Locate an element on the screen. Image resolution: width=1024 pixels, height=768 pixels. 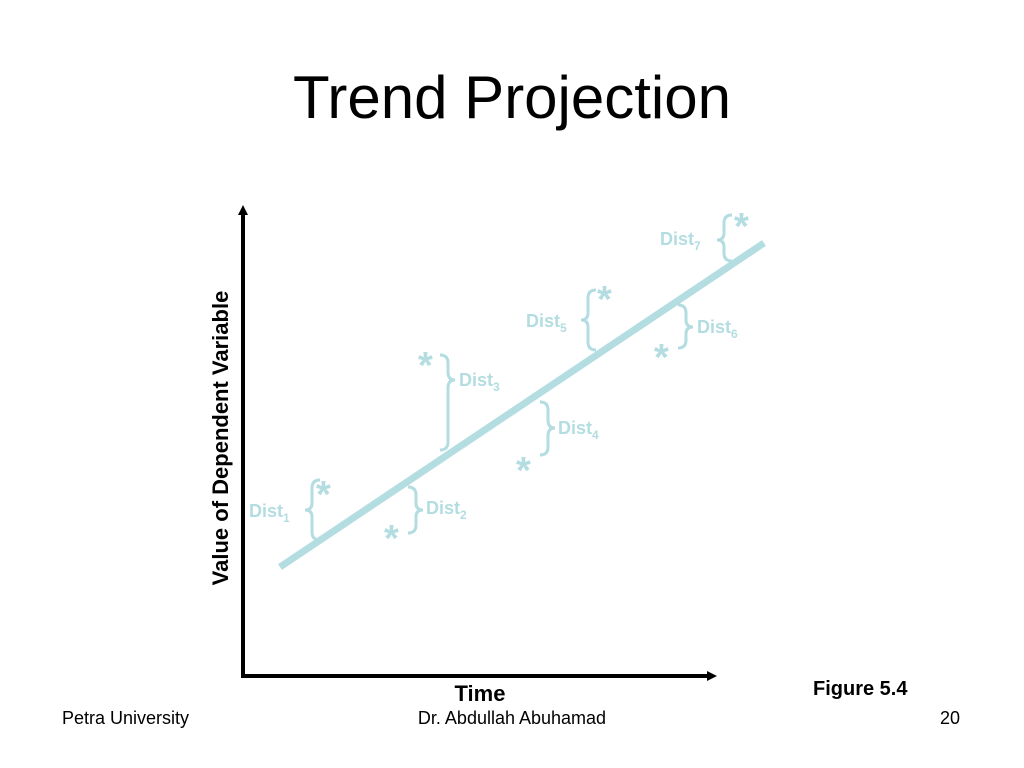
footer-institution: Petra University is located at coordinates (126, 718).